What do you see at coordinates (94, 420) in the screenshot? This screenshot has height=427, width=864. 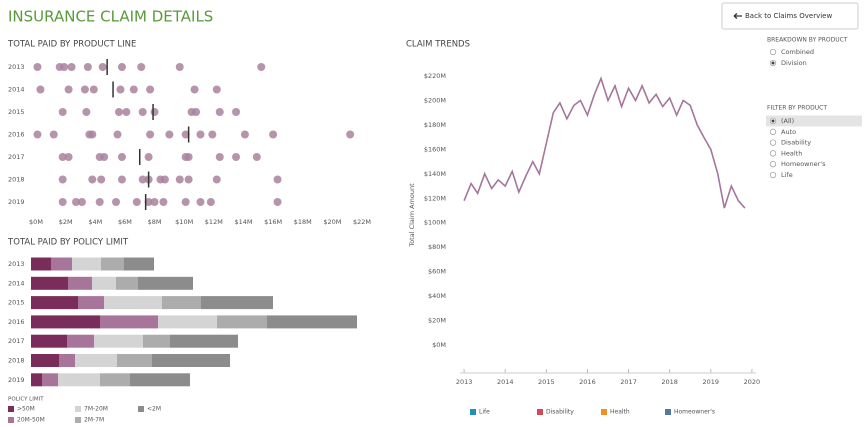 I see `legend-label: 2M-7M` at bounding box center [94, 420].